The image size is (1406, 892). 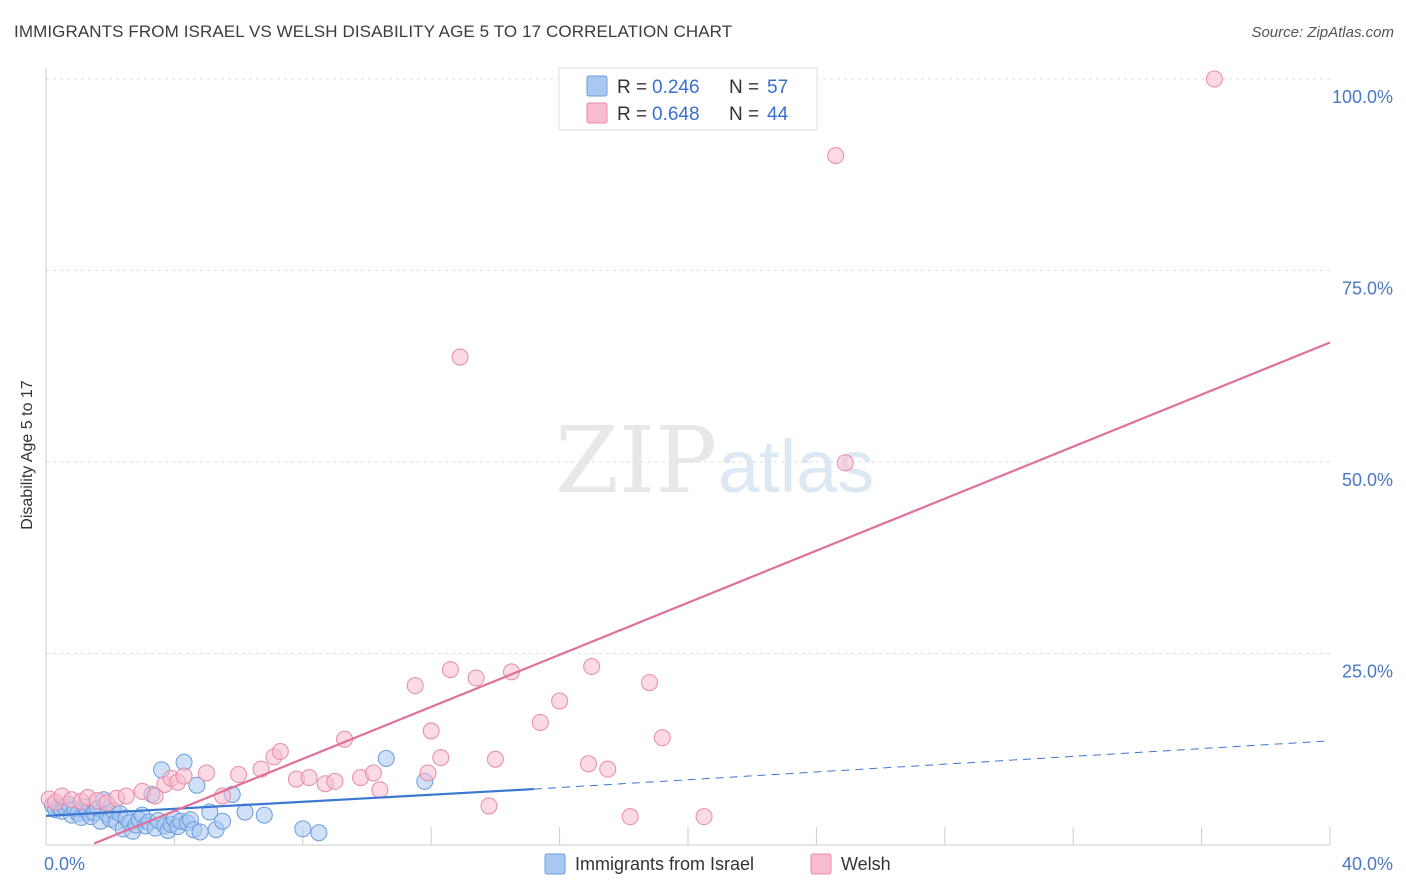 I want to click on legend-r-label-israel: R =, so click(x=632, y=87).